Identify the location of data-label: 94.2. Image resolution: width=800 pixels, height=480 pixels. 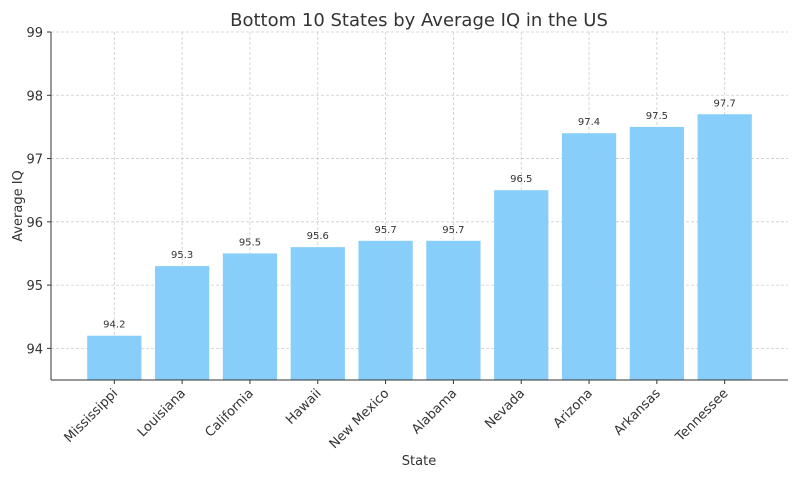
(114, 325).